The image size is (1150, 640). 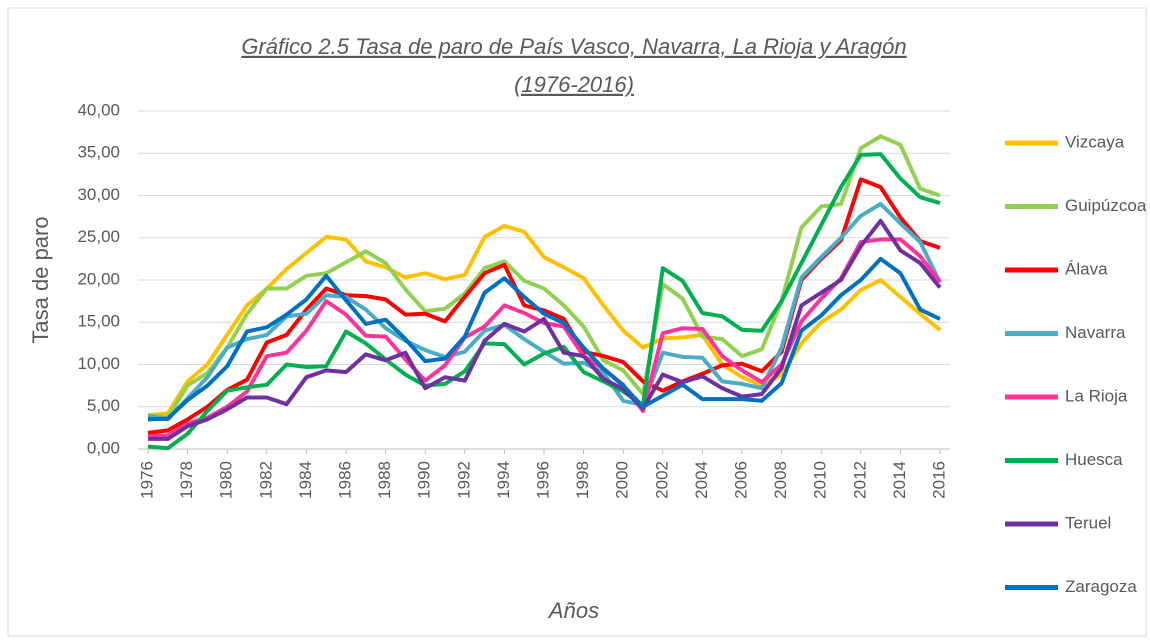 What do you see at coordinates (226, 480) in the screenshot?
I see `x-tick-label: 1980` at bounding box center [226, 480].